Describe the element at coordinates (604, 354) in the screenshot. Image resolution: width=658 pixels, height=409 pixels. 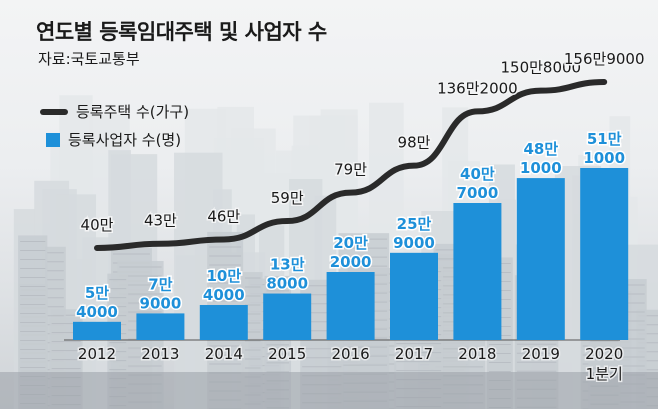
I see `x-tick-label: 2020` at that location.